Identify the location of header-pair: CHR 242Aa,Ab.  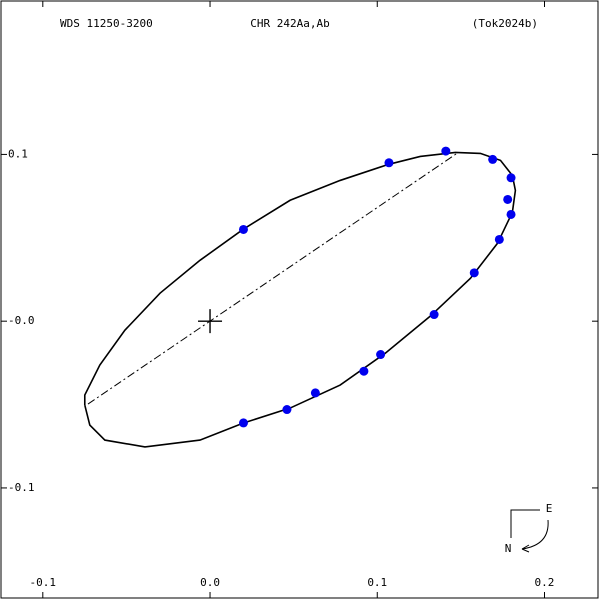
(289, 23).